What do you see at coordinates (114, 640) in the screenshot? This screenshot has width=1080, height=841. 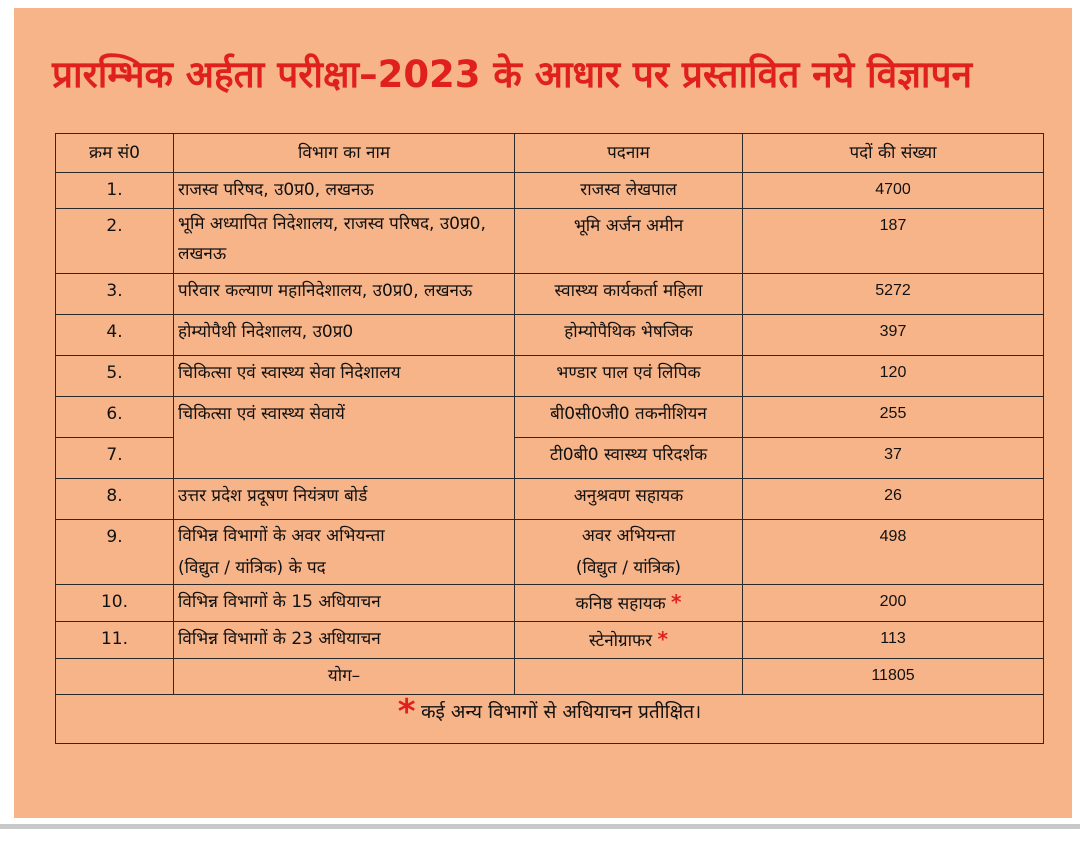 I see `row-serial: 11.` at bounding box center [114, 640].